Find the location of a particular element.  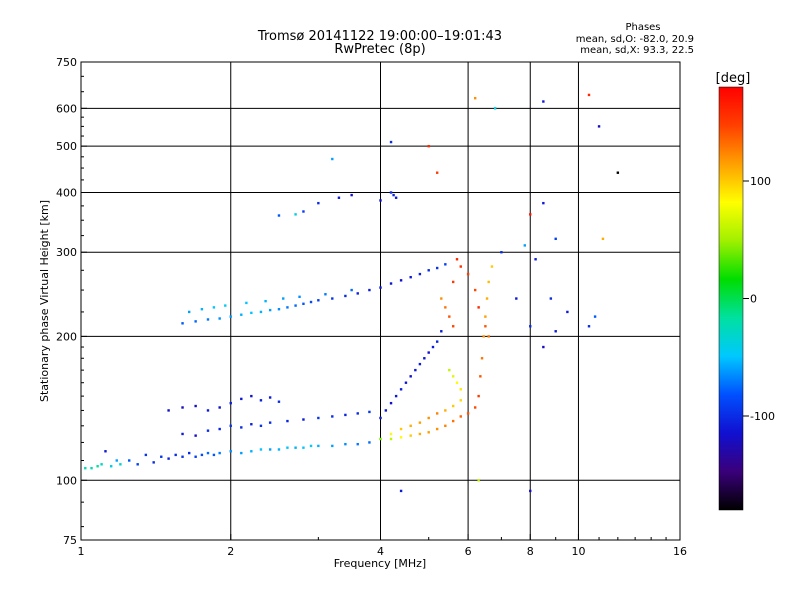

x-tick-label: 2 is located at coordinates (230, 551).